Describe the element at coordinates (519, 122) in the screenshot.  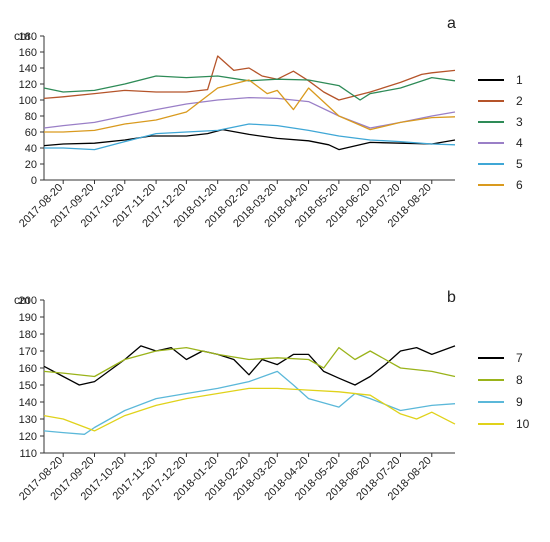
I see `legend-label-3: 3` at that location.